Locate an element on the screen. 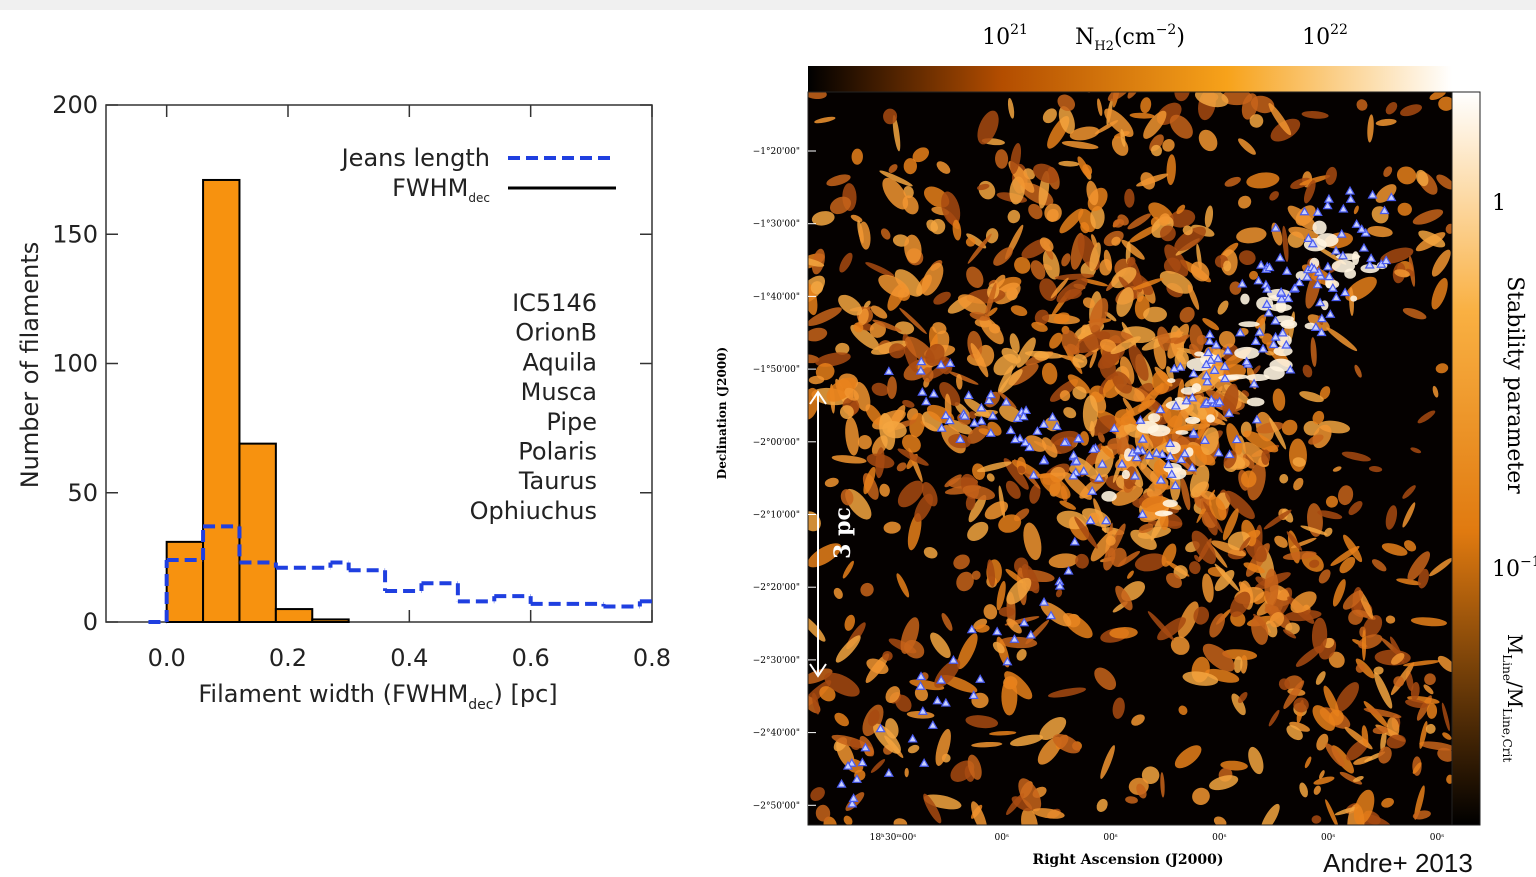  dec-tick-label: −2°40'00" is located at coordinates (776, 734).